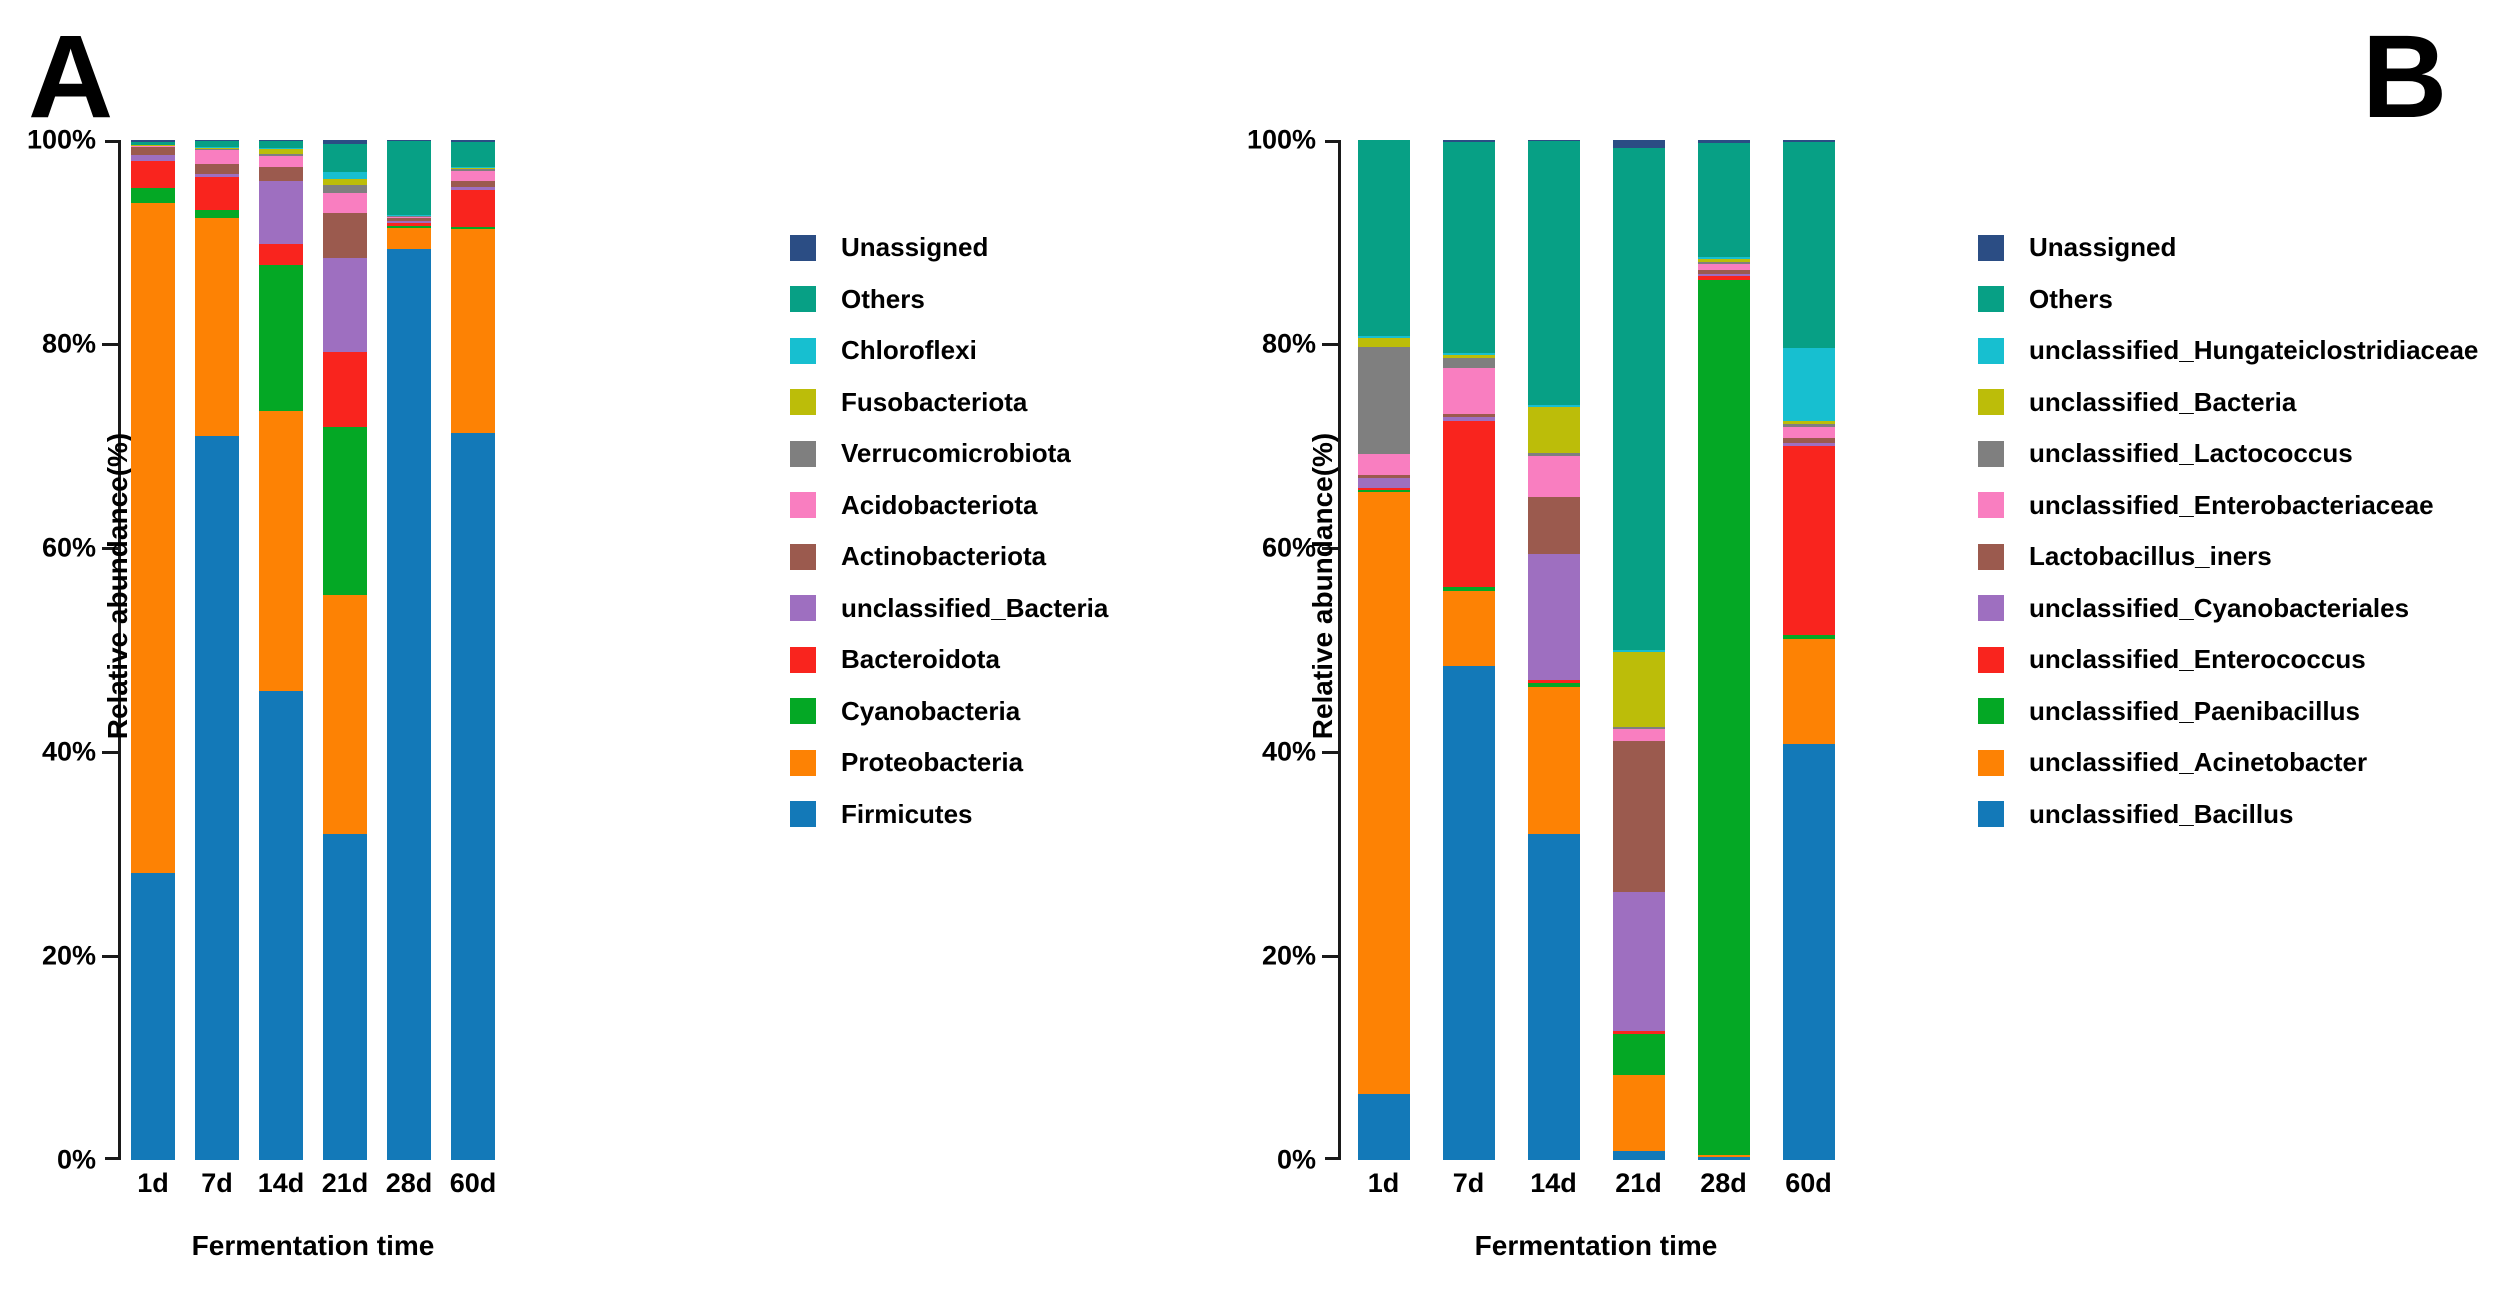  I want to click on legend-item: Chloroflexi, so click(949, 351).